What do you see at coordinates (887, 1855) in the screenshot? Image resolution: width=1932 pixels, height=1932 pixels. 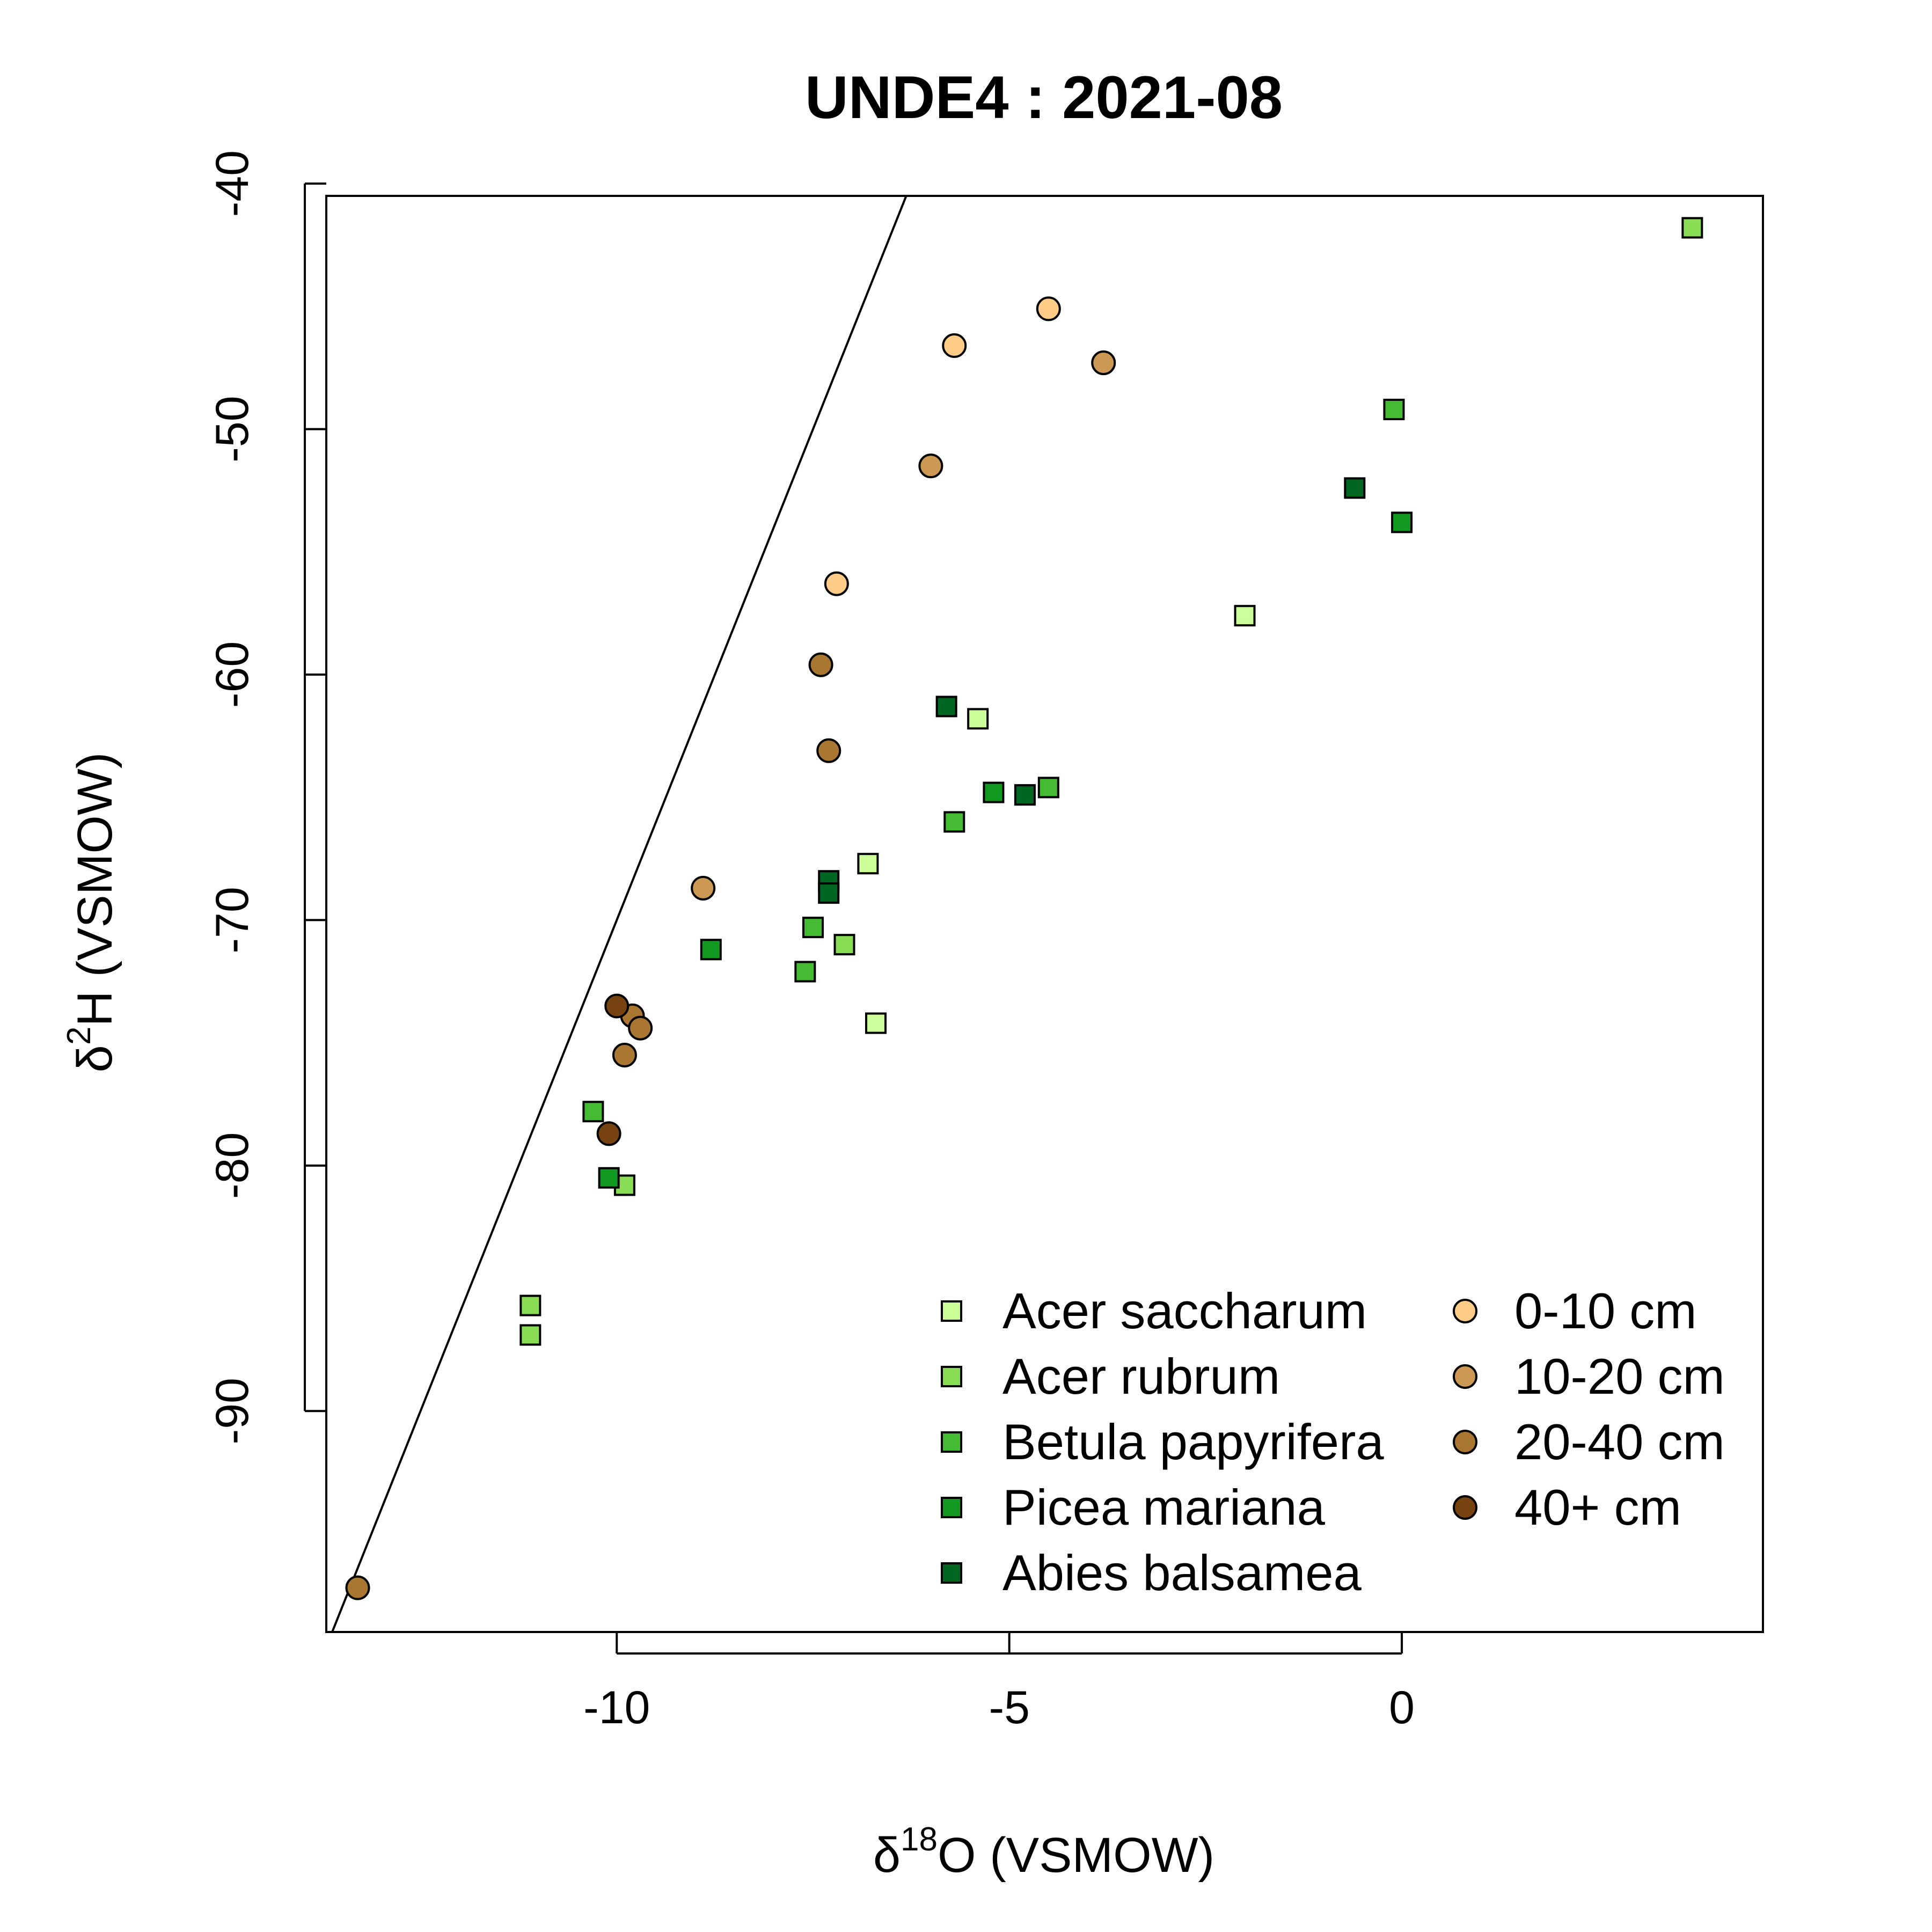 I see `x-axis-label-symbol: δ` at bounding box center [887, 1855].